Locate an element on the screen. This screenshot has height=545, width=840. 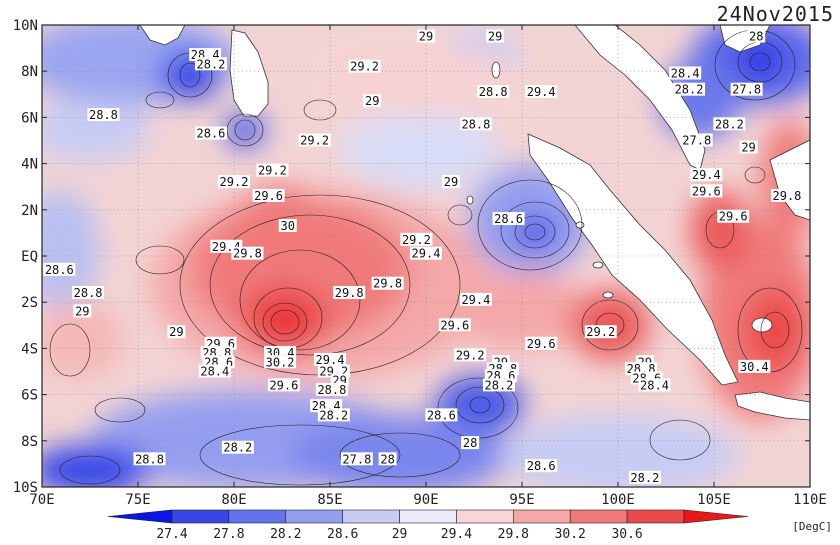
contour-label-text: 29.2 is located at coordinates (416, 240).